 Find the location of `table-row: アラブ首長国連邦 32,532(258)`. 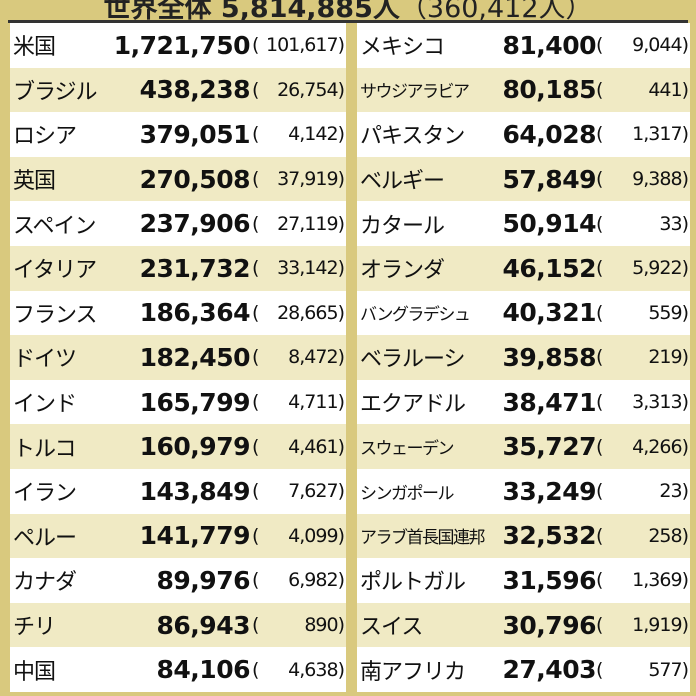

table-row: アラブ首長国連邦 32,532(258) is located at coordinates (523, 536).